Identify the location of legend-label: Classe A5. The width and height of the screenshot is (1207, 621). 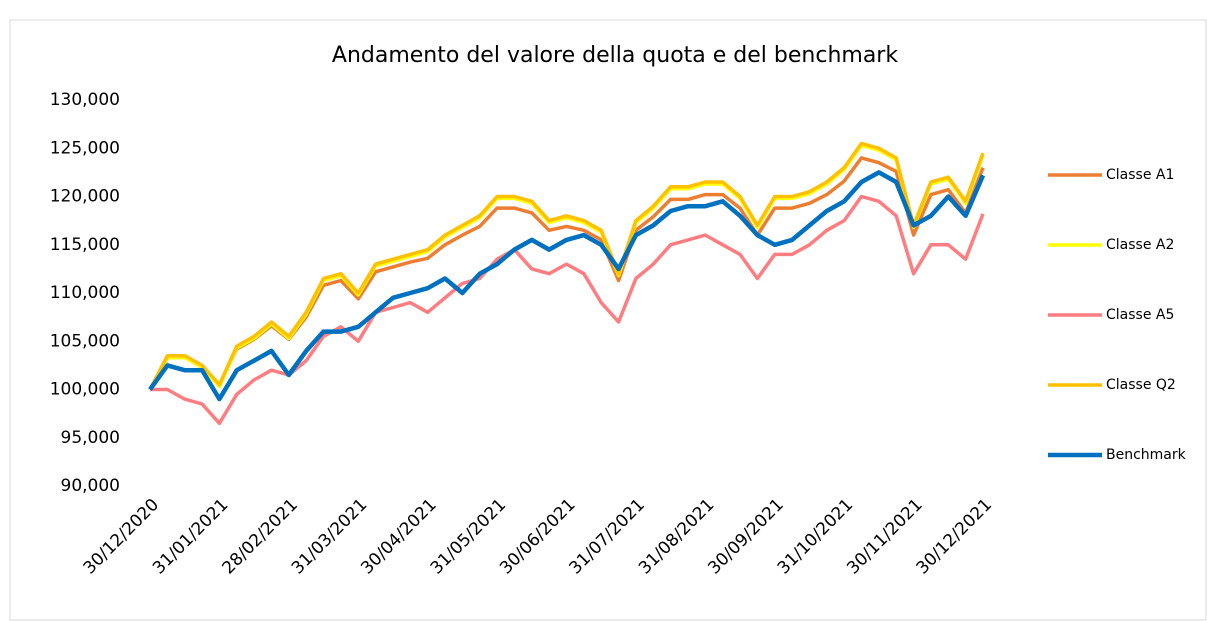
(1140, 315).